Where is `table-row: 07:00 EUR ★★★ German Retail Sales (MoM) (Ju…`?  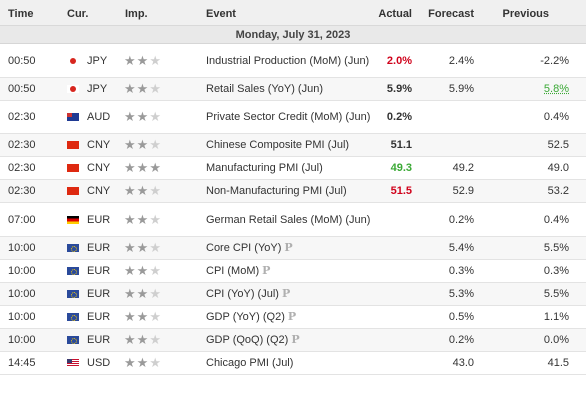 table-row: 07:00 EUR ★★★ German Retail Sales (MoM) (Ju… is located at coordinates (293, 220).